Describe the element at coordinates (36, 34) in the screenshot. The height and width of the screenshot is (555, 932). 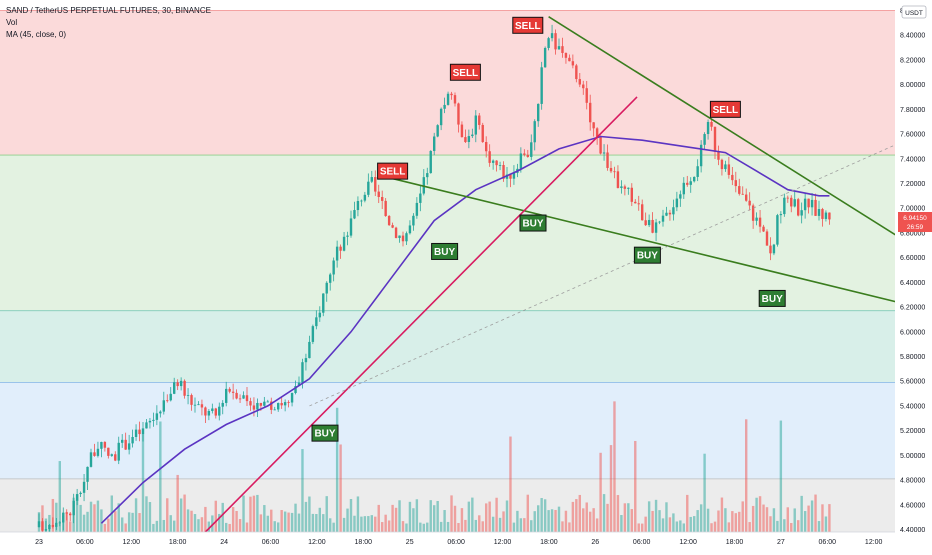
I see `ma-legend: MA (45, close, 0)` at that location.